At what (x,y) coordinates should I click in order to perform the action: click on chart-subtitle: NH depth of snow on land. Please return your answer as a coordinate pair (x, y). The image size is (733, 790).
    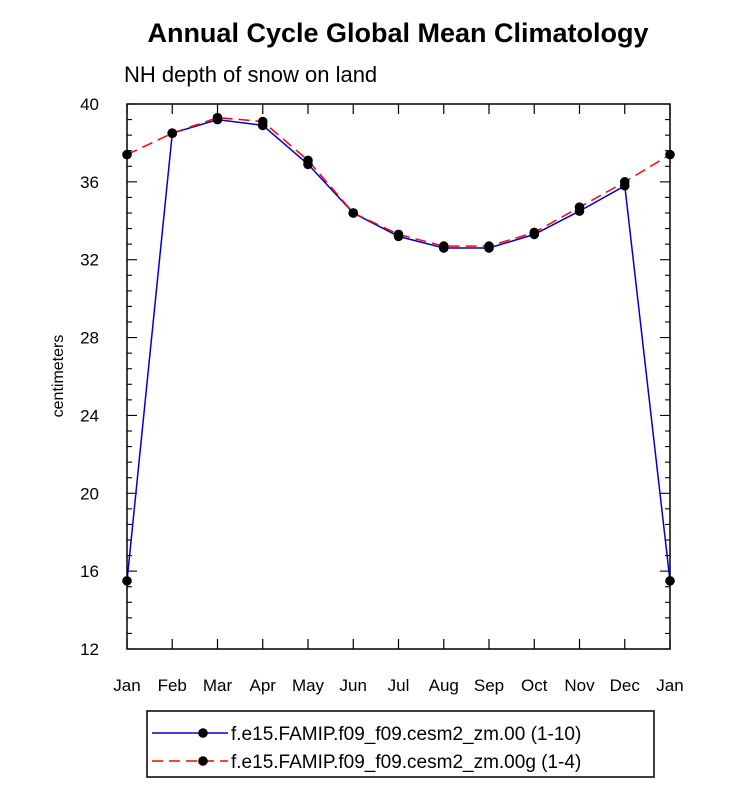
    Looking at the image, I should click on (250, 74).